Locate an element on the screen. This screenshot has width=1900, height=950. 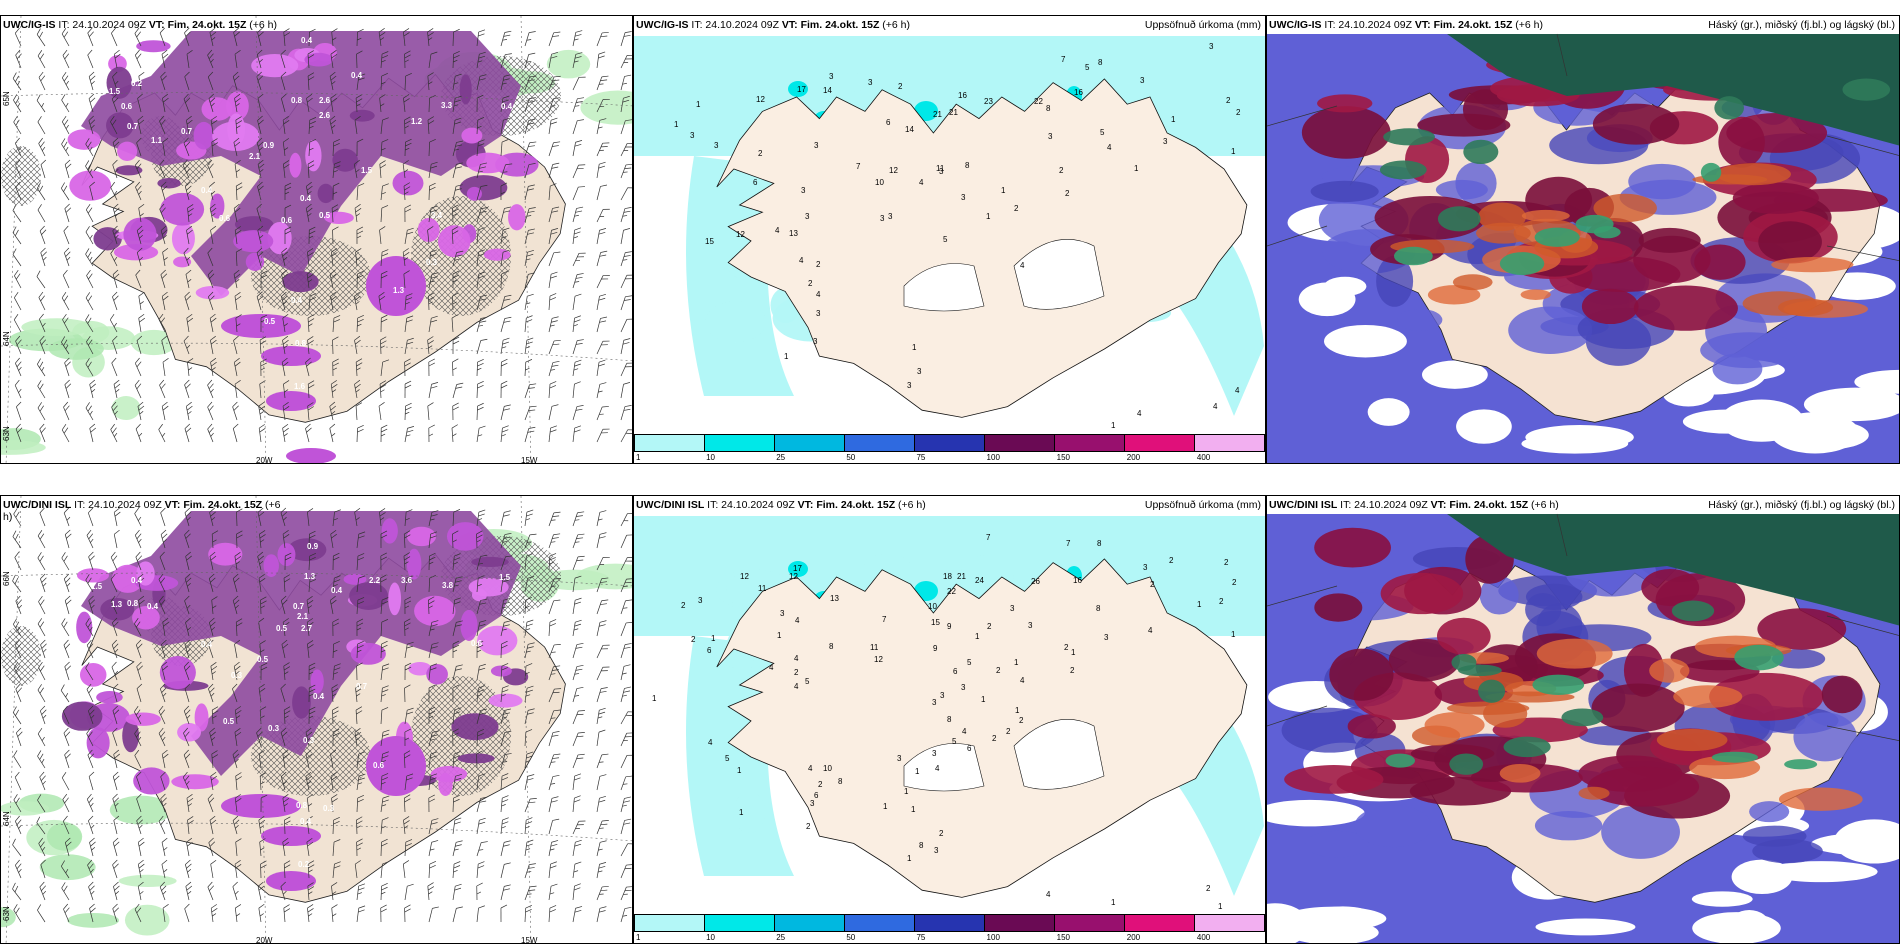
axis-labels: 20W 15W 65N 64N 63N is located at coordinates (270, 277).